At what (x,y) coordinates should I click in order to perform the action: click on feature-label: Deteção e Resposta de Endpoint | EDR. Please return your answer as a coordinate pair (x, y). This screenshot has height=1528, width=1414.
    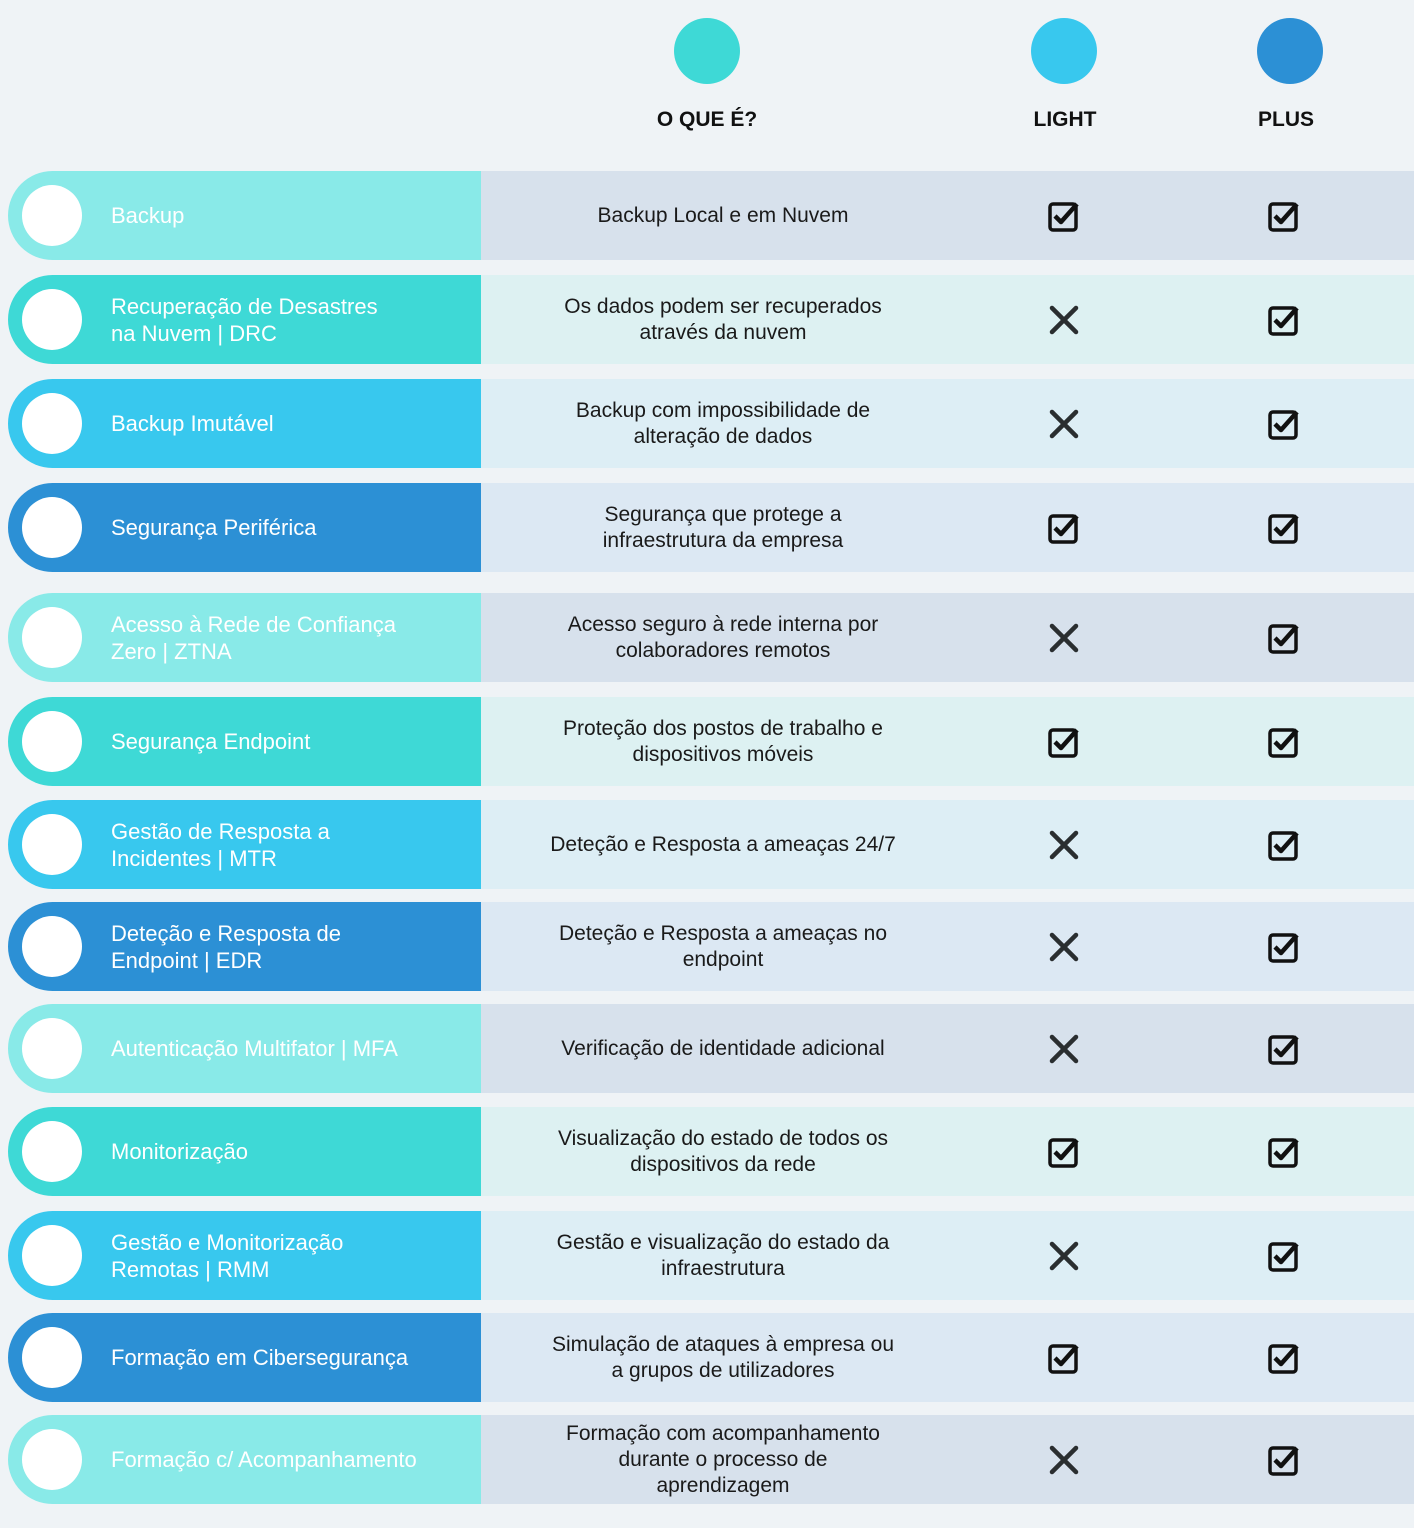
    Looking at the image, I should click on (226, 946).